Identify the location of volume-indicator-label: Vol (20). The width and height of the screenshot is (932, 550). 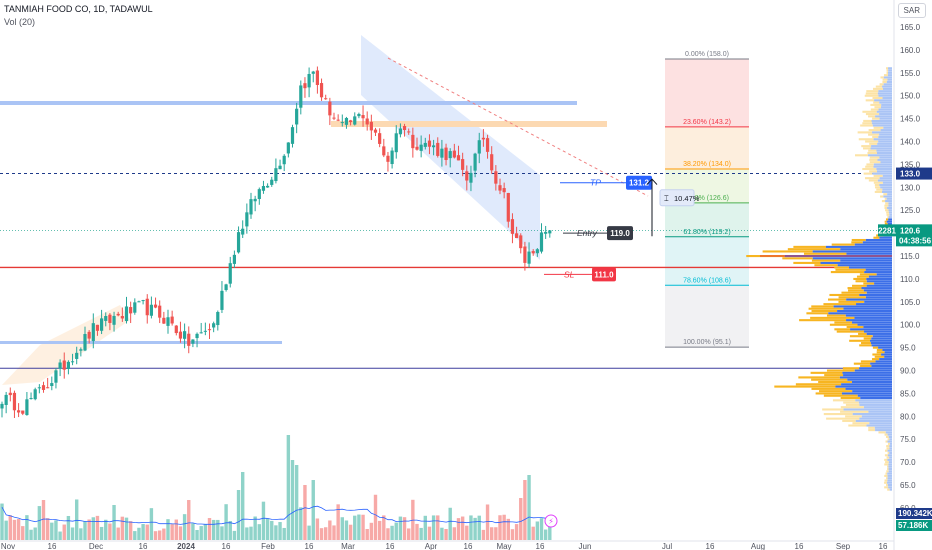
(20, 22).